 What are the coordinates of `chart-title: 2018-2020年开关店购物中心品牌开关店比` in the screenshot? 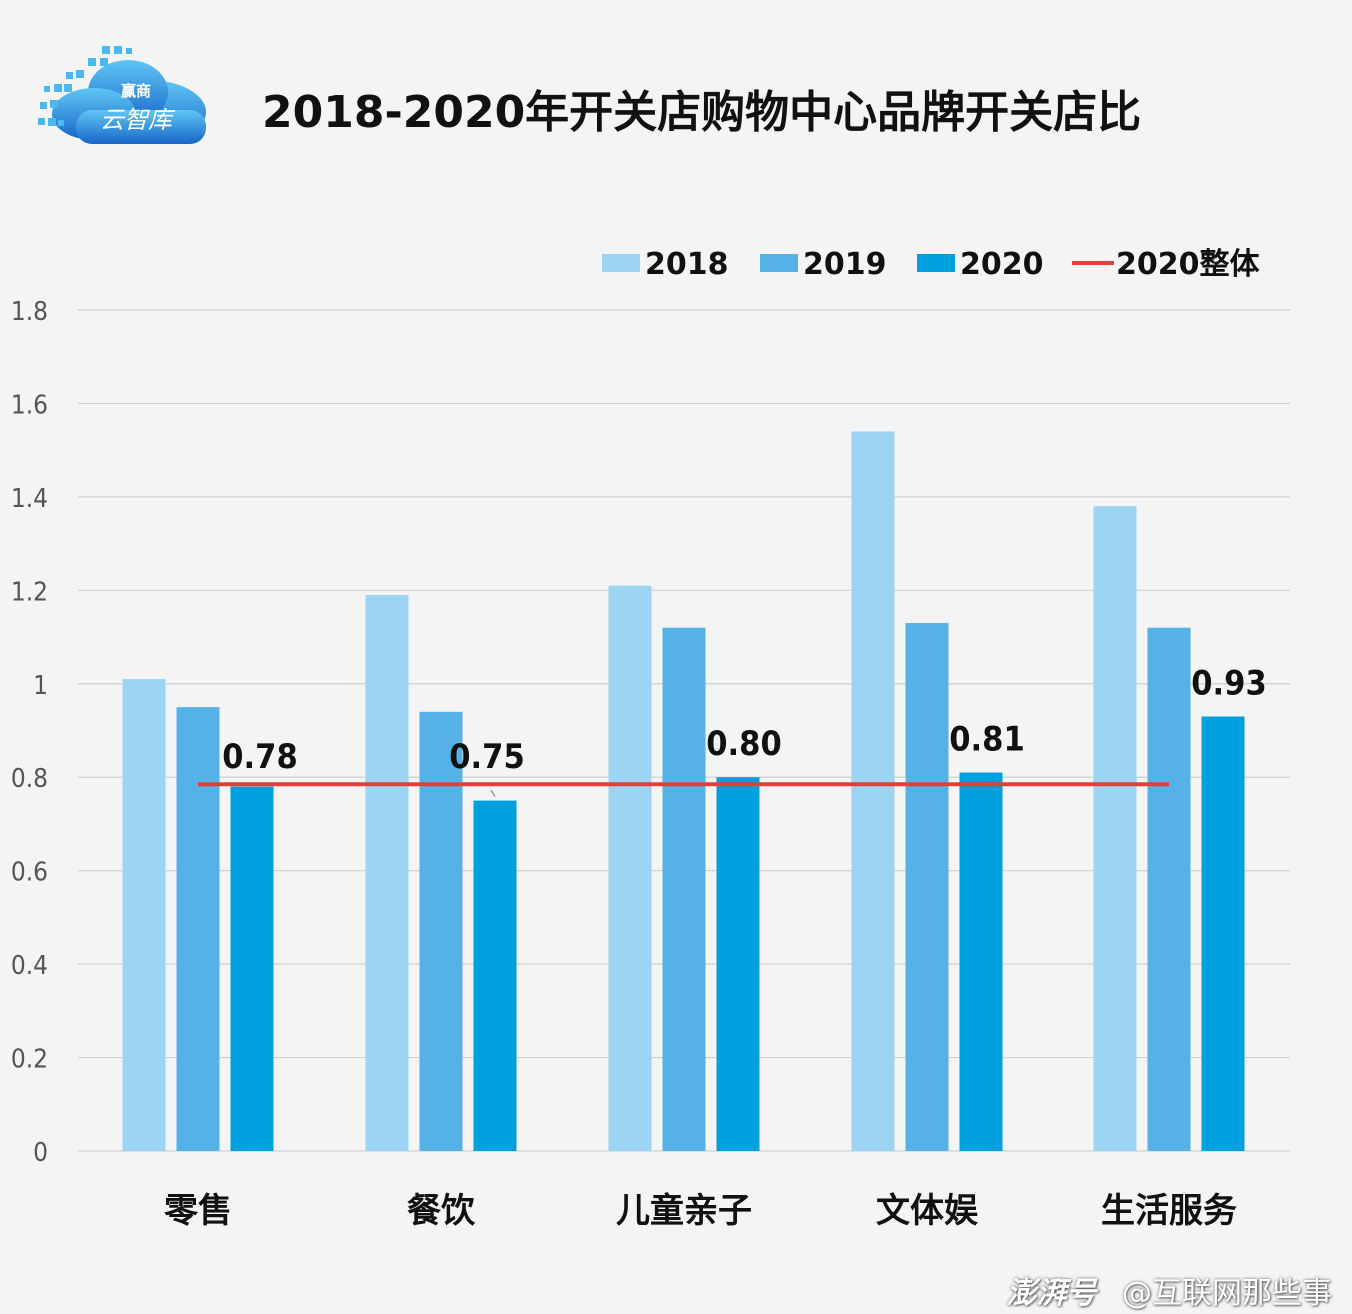 It's located at (702, 112).